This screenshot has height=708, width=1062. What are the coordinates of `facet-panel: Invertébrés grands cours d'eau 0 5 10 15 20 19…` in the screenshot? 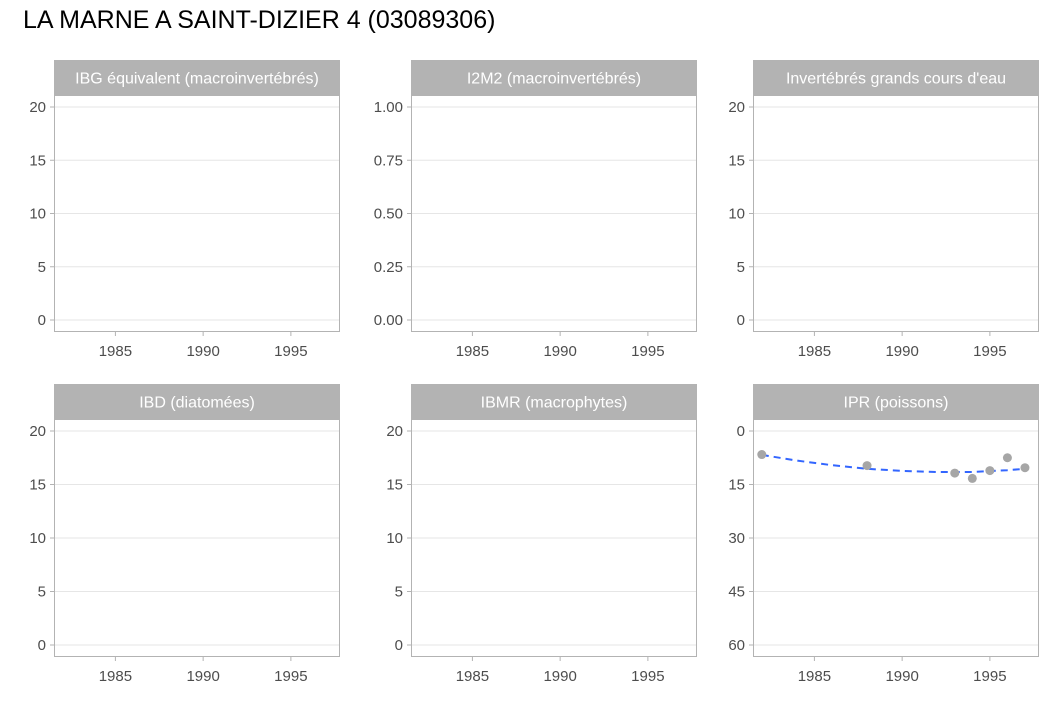 It's located at (883, 210).